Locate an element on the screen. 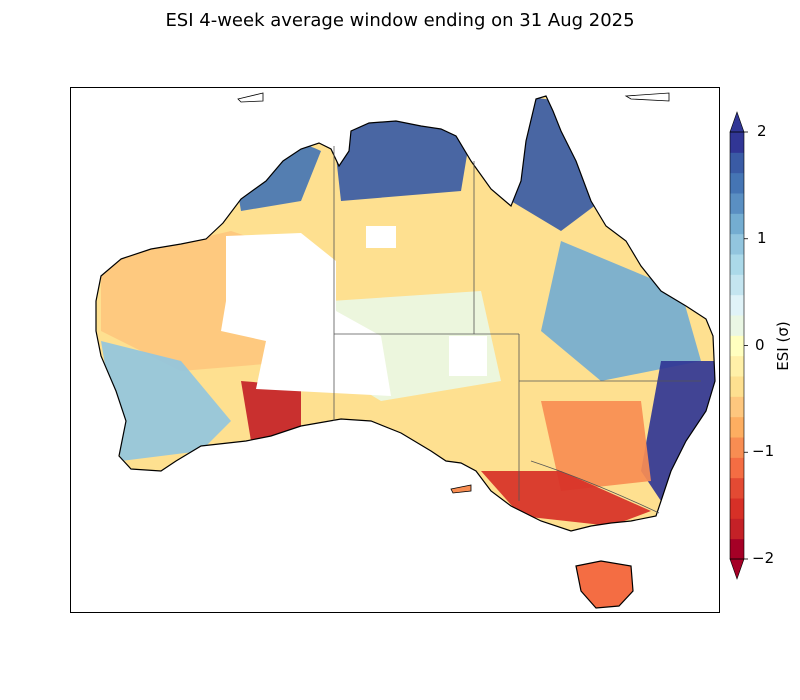 The height and width of the screenshot is (700, 800). colorbar is located at coordinates (738, 345).